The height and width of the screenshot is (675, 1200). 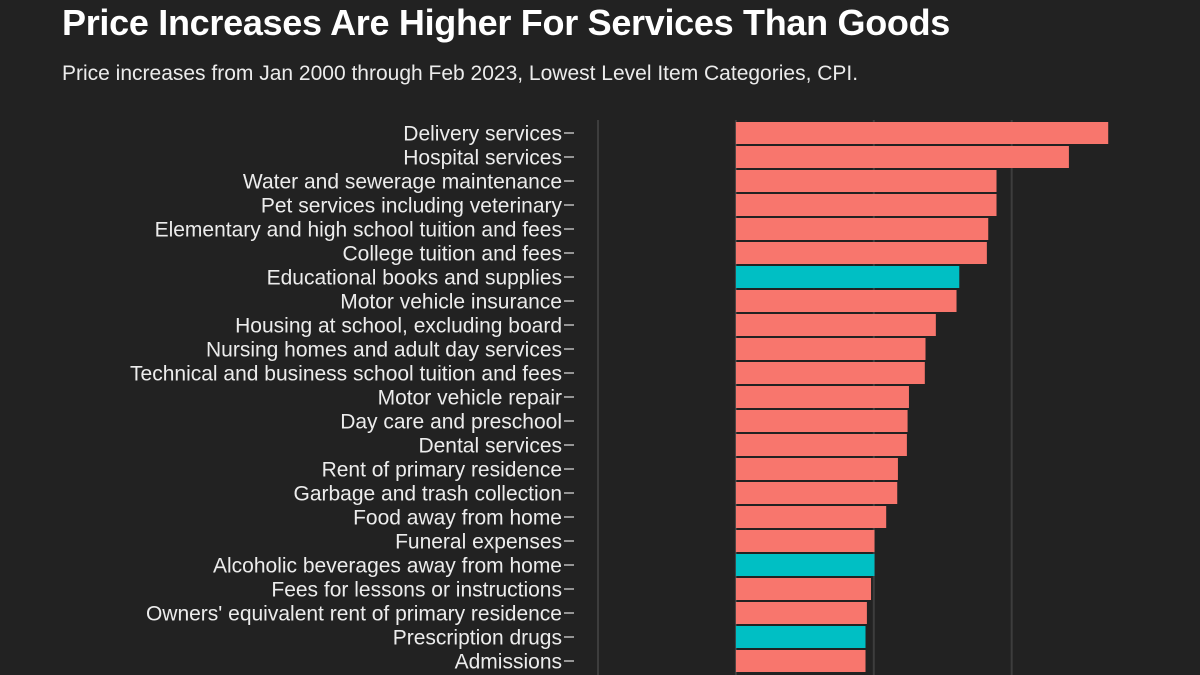 What do you see at coordinates (416, 590) in the screenshot?
I see `category-label-19: Fees for lessons or instructions` at bounding box center [416, 590].